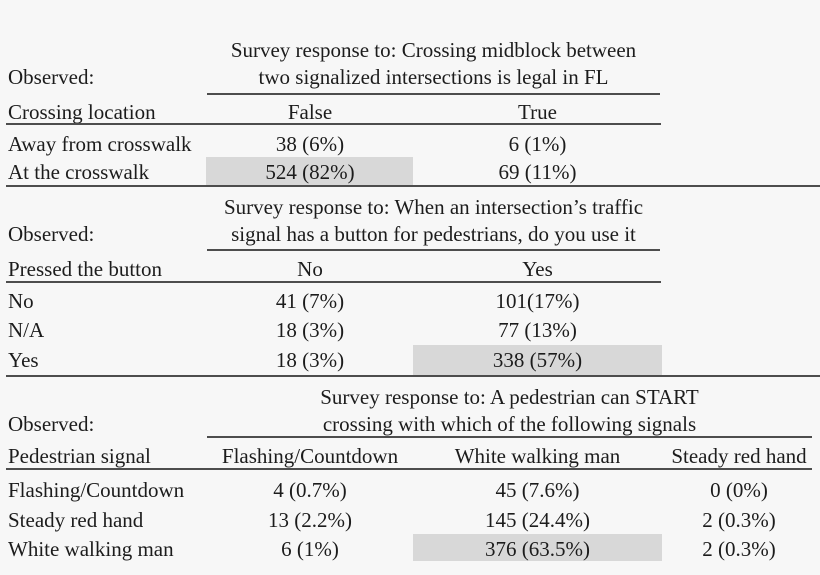 Image resolution: width=820 pixels, height=575 pixels. I want to click on data-cell: 41 (7%), so click(310, 301).